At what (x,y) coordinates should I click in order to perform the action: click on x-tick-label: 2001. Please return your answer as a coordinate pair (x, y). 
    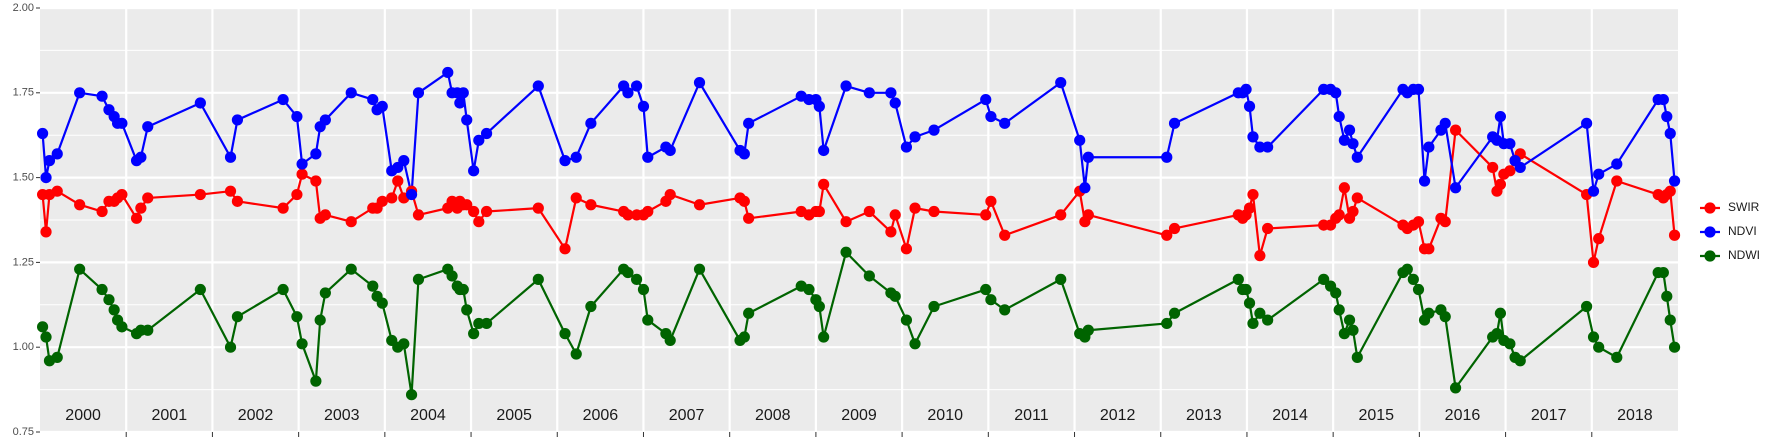
    Looking at the image, I should click on (170, 415).